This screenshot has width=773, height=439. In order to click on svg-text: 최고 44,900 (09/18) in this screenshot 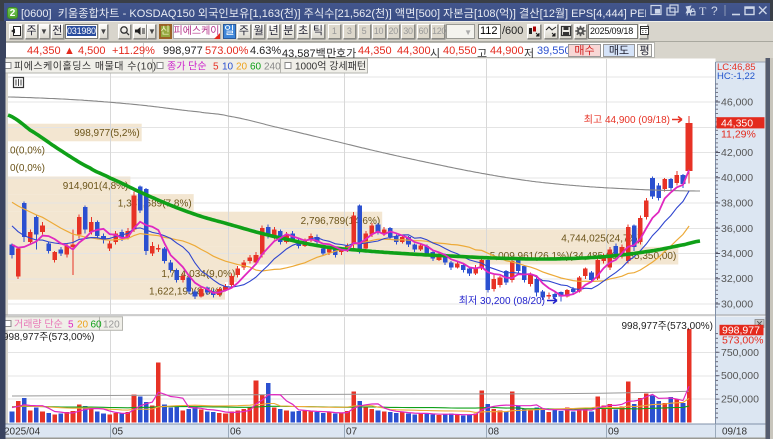, I will do `click(627, 120)`.